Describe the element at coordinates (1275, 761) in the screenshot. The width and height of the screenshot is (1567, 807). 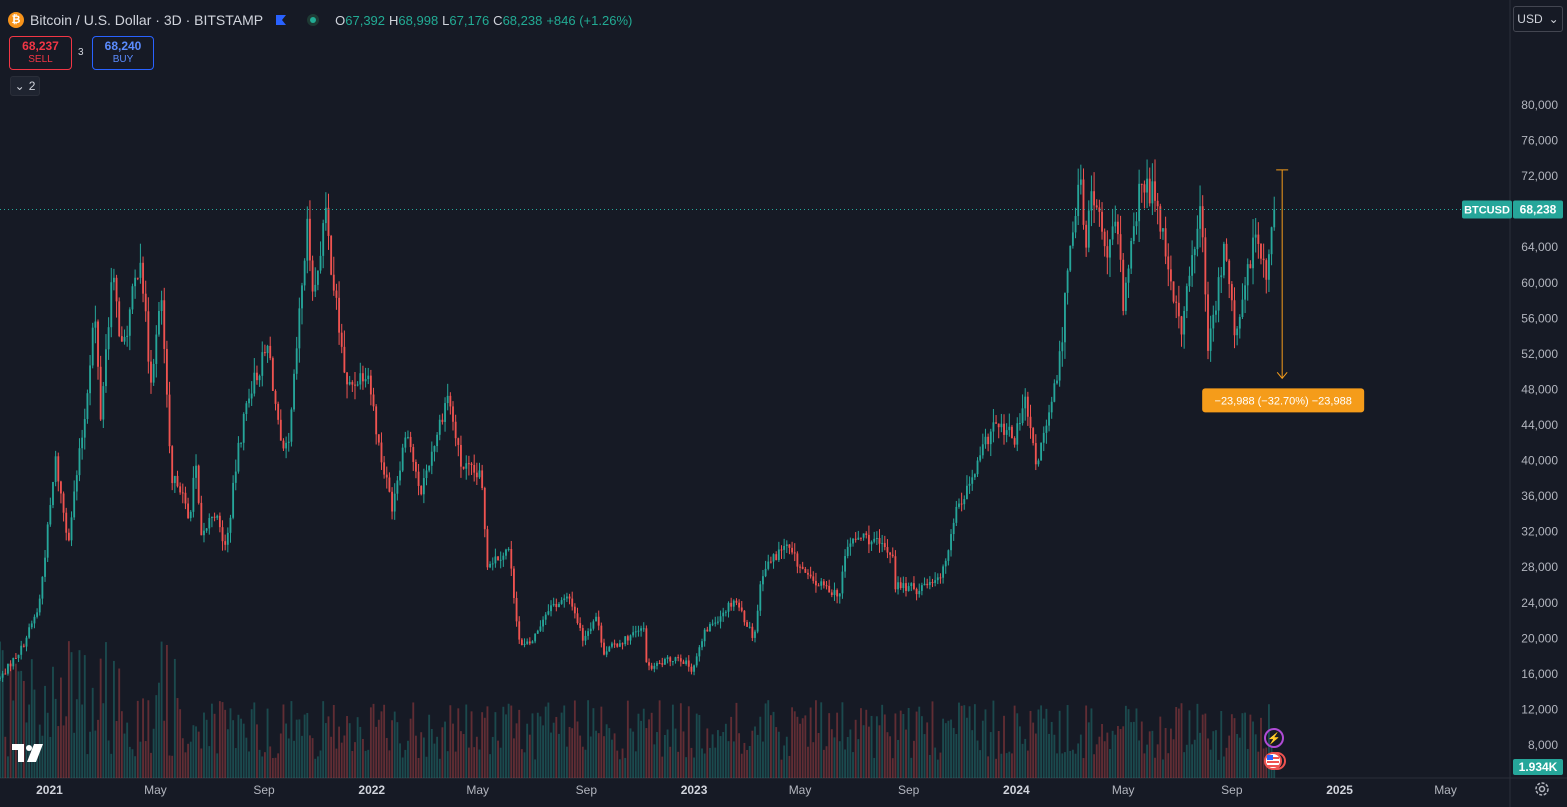
I see `us-flag-icon` at that location.